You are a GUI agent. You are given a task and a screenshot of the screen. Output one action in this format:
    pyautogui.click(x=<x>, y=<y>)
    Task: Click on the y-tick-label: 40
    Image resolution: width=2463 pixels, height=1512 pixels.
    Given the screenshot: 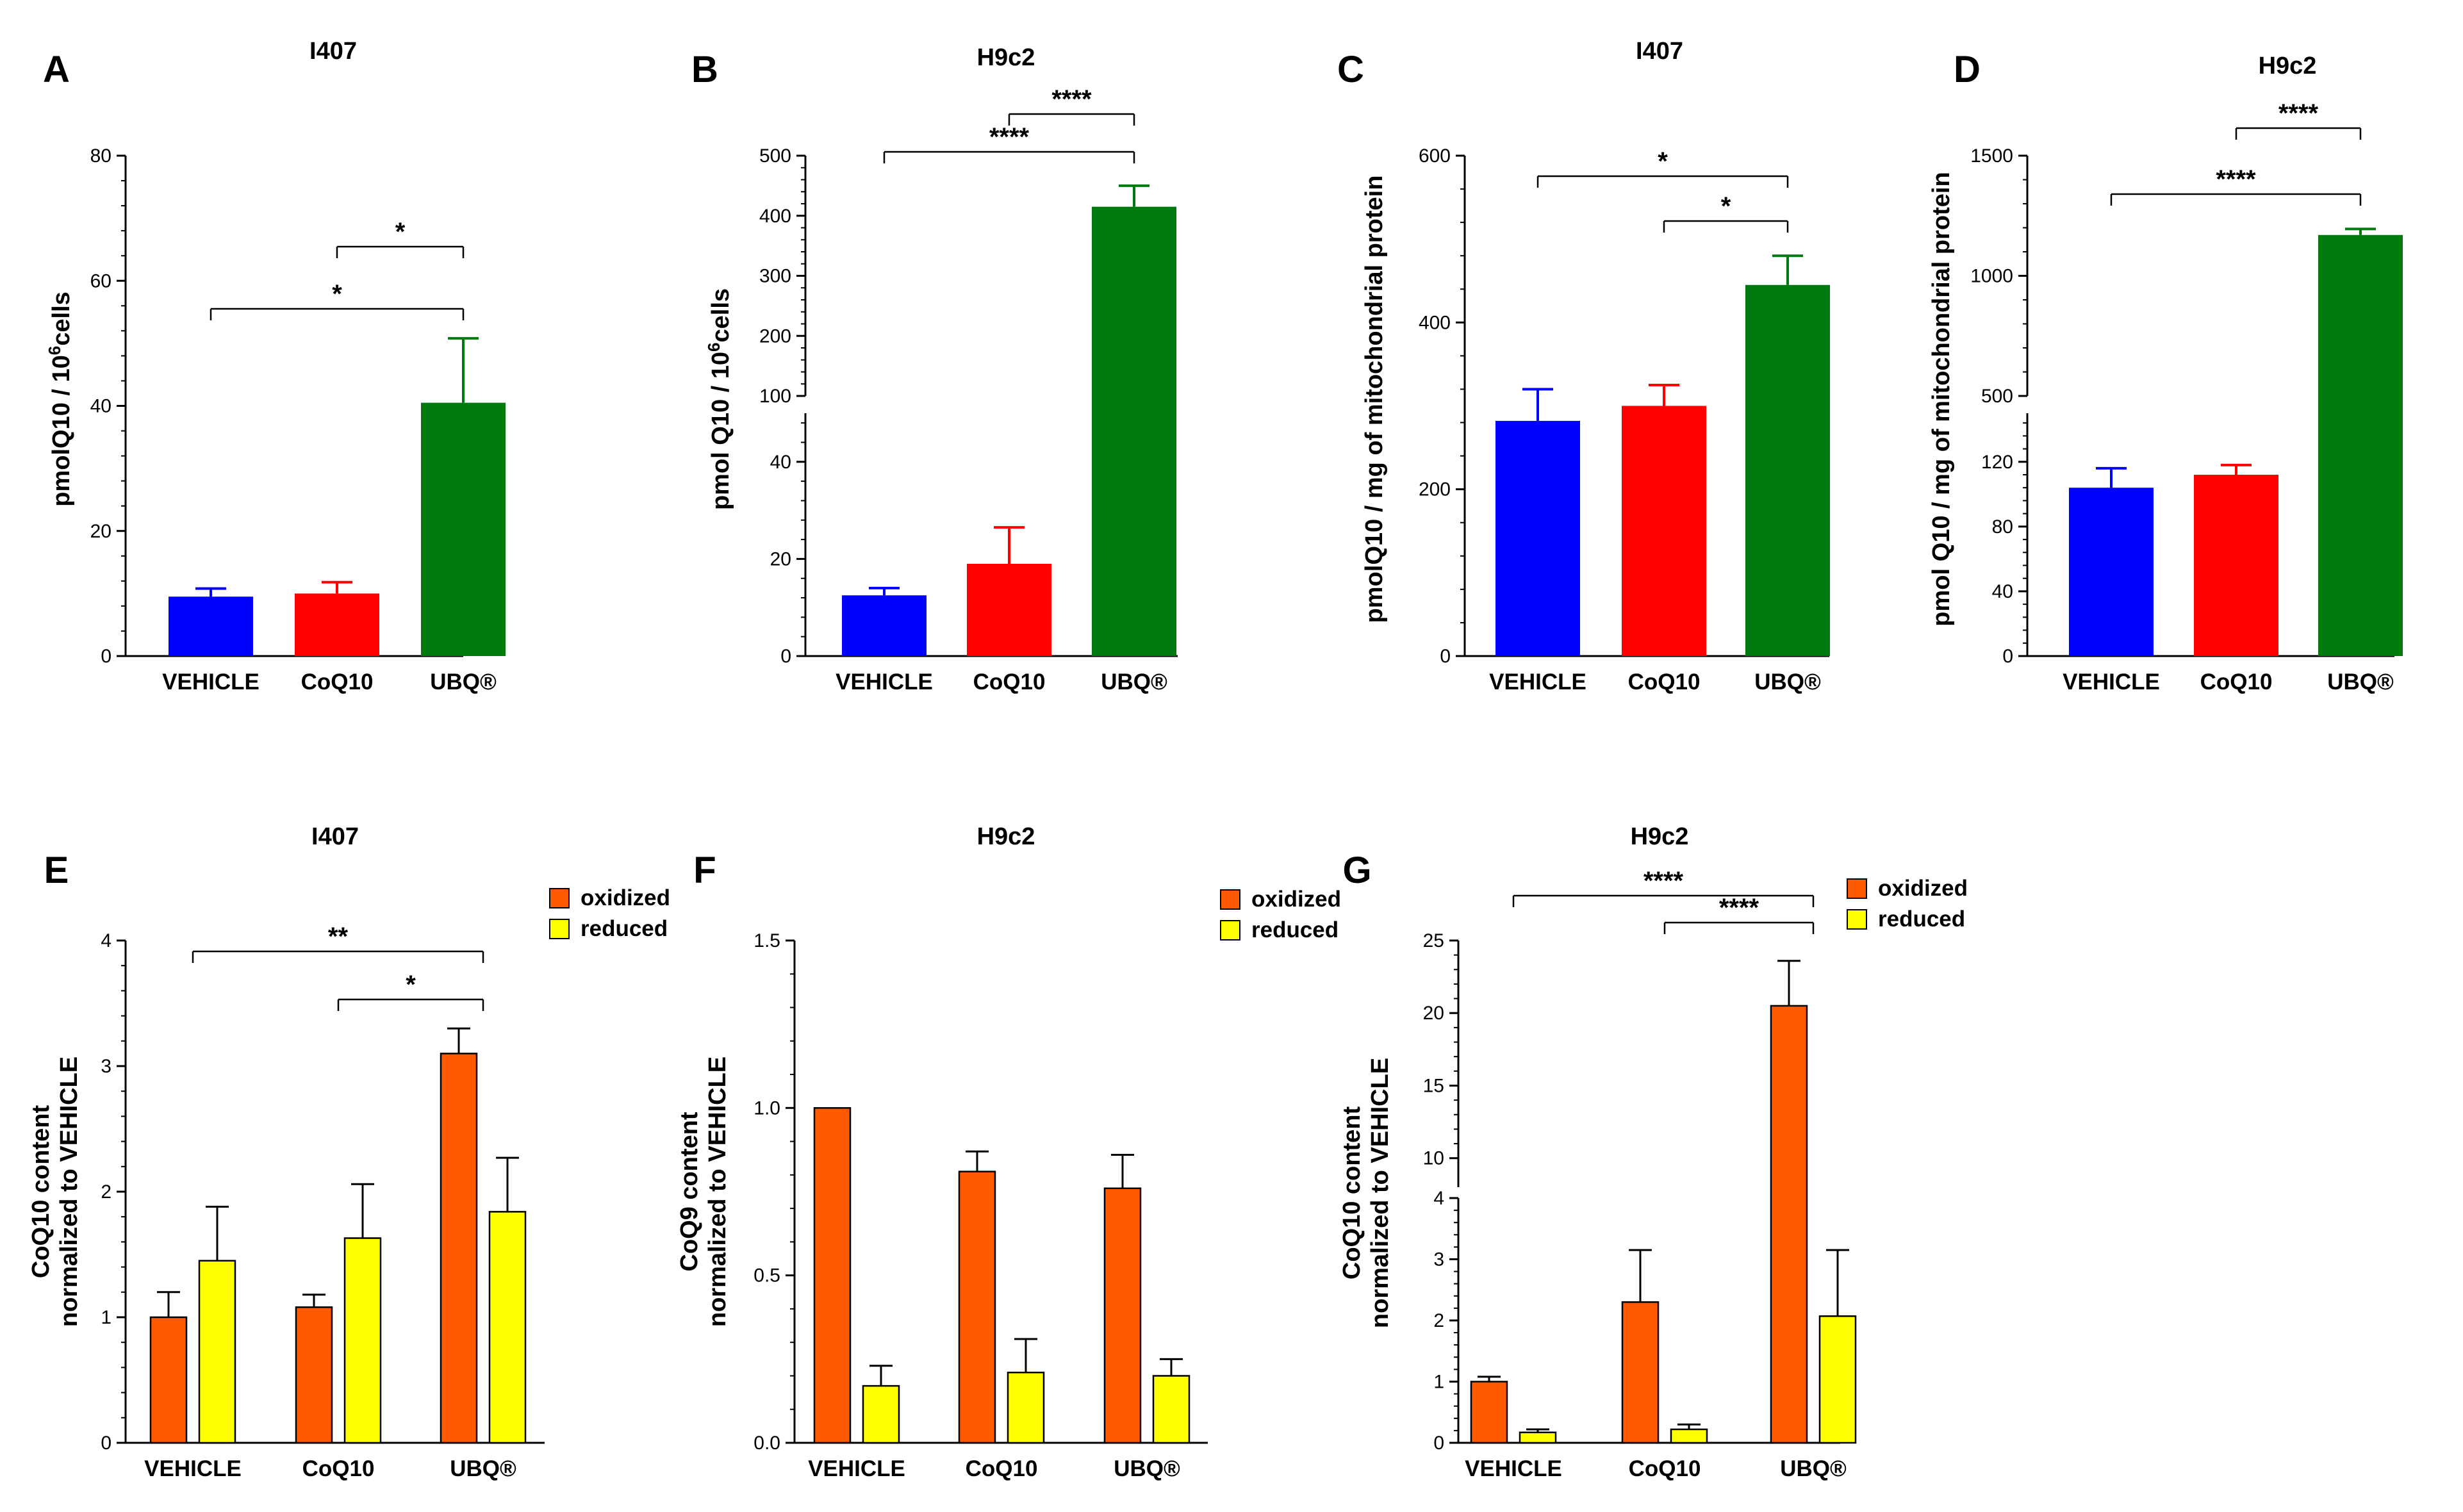 What is the action you would take?
    pyautogui.click(x=100, y=406)
    